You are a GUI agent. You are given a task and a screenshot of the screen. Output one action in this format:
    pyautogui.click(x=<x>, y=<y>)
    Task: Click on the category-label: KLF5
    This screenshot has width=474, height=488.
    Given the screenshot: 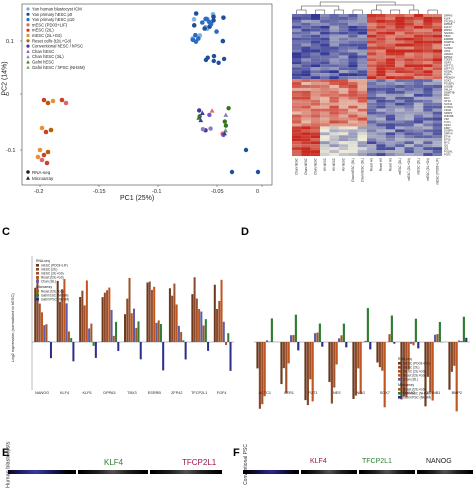 What is the action you would take?
    pyautogui.click(x=86, y=393)
    